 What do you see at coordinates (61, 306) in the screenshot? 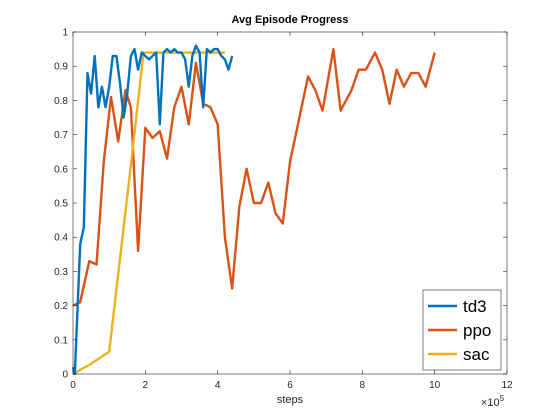
I see `y-tick-label: 0.2` at bounding box center [61, 306].